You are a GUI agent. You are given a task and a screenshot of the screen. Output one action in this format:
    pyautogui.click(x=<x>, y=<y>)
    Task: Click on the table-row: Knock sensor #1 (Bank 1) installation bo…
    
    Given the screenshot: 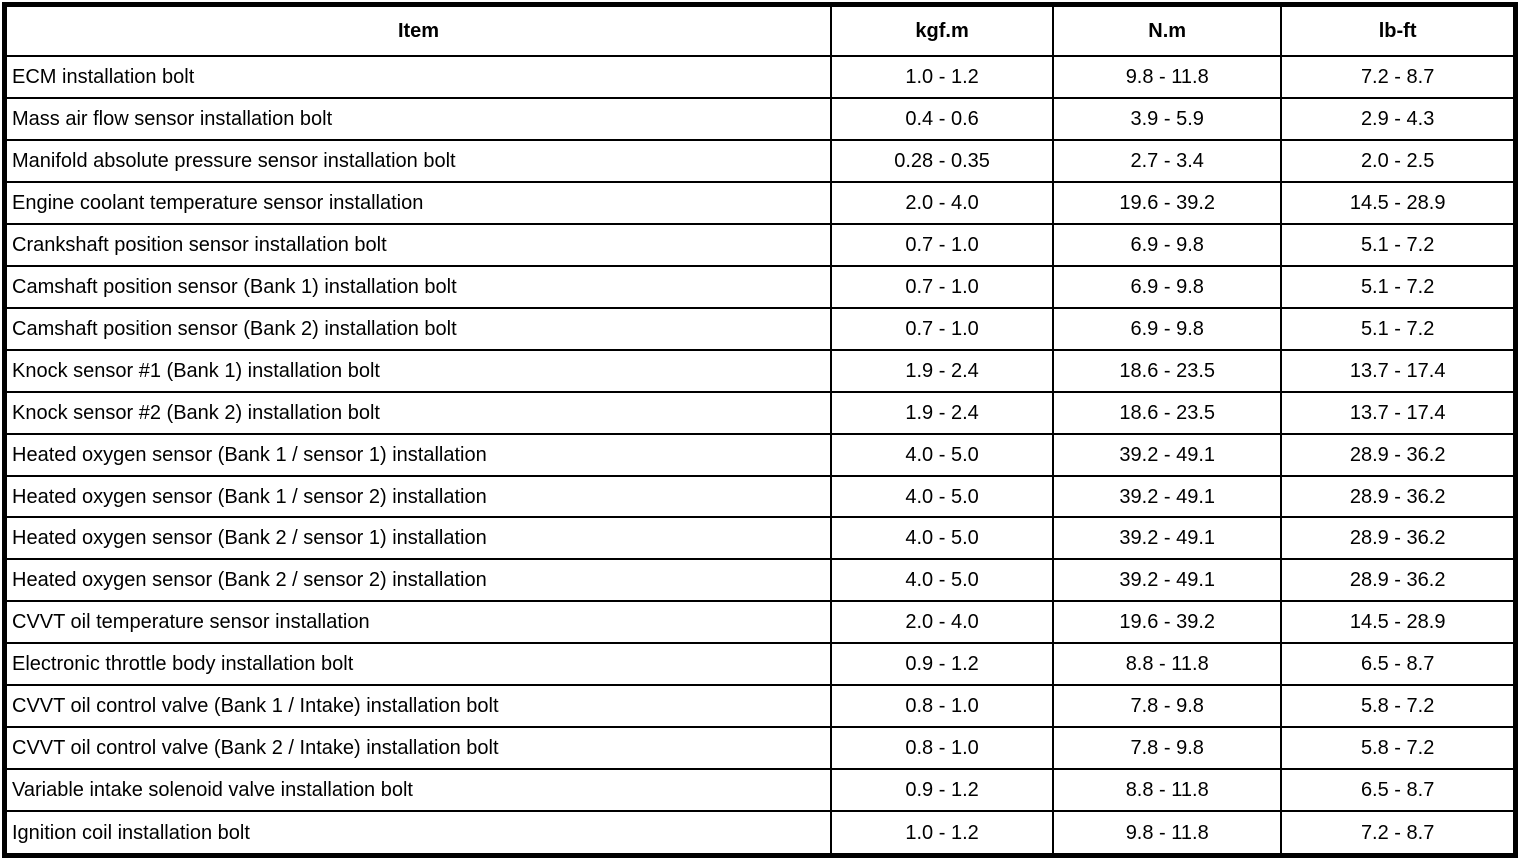 What is the action you would take?
    pyautogui.click(x=760, y=370)
    